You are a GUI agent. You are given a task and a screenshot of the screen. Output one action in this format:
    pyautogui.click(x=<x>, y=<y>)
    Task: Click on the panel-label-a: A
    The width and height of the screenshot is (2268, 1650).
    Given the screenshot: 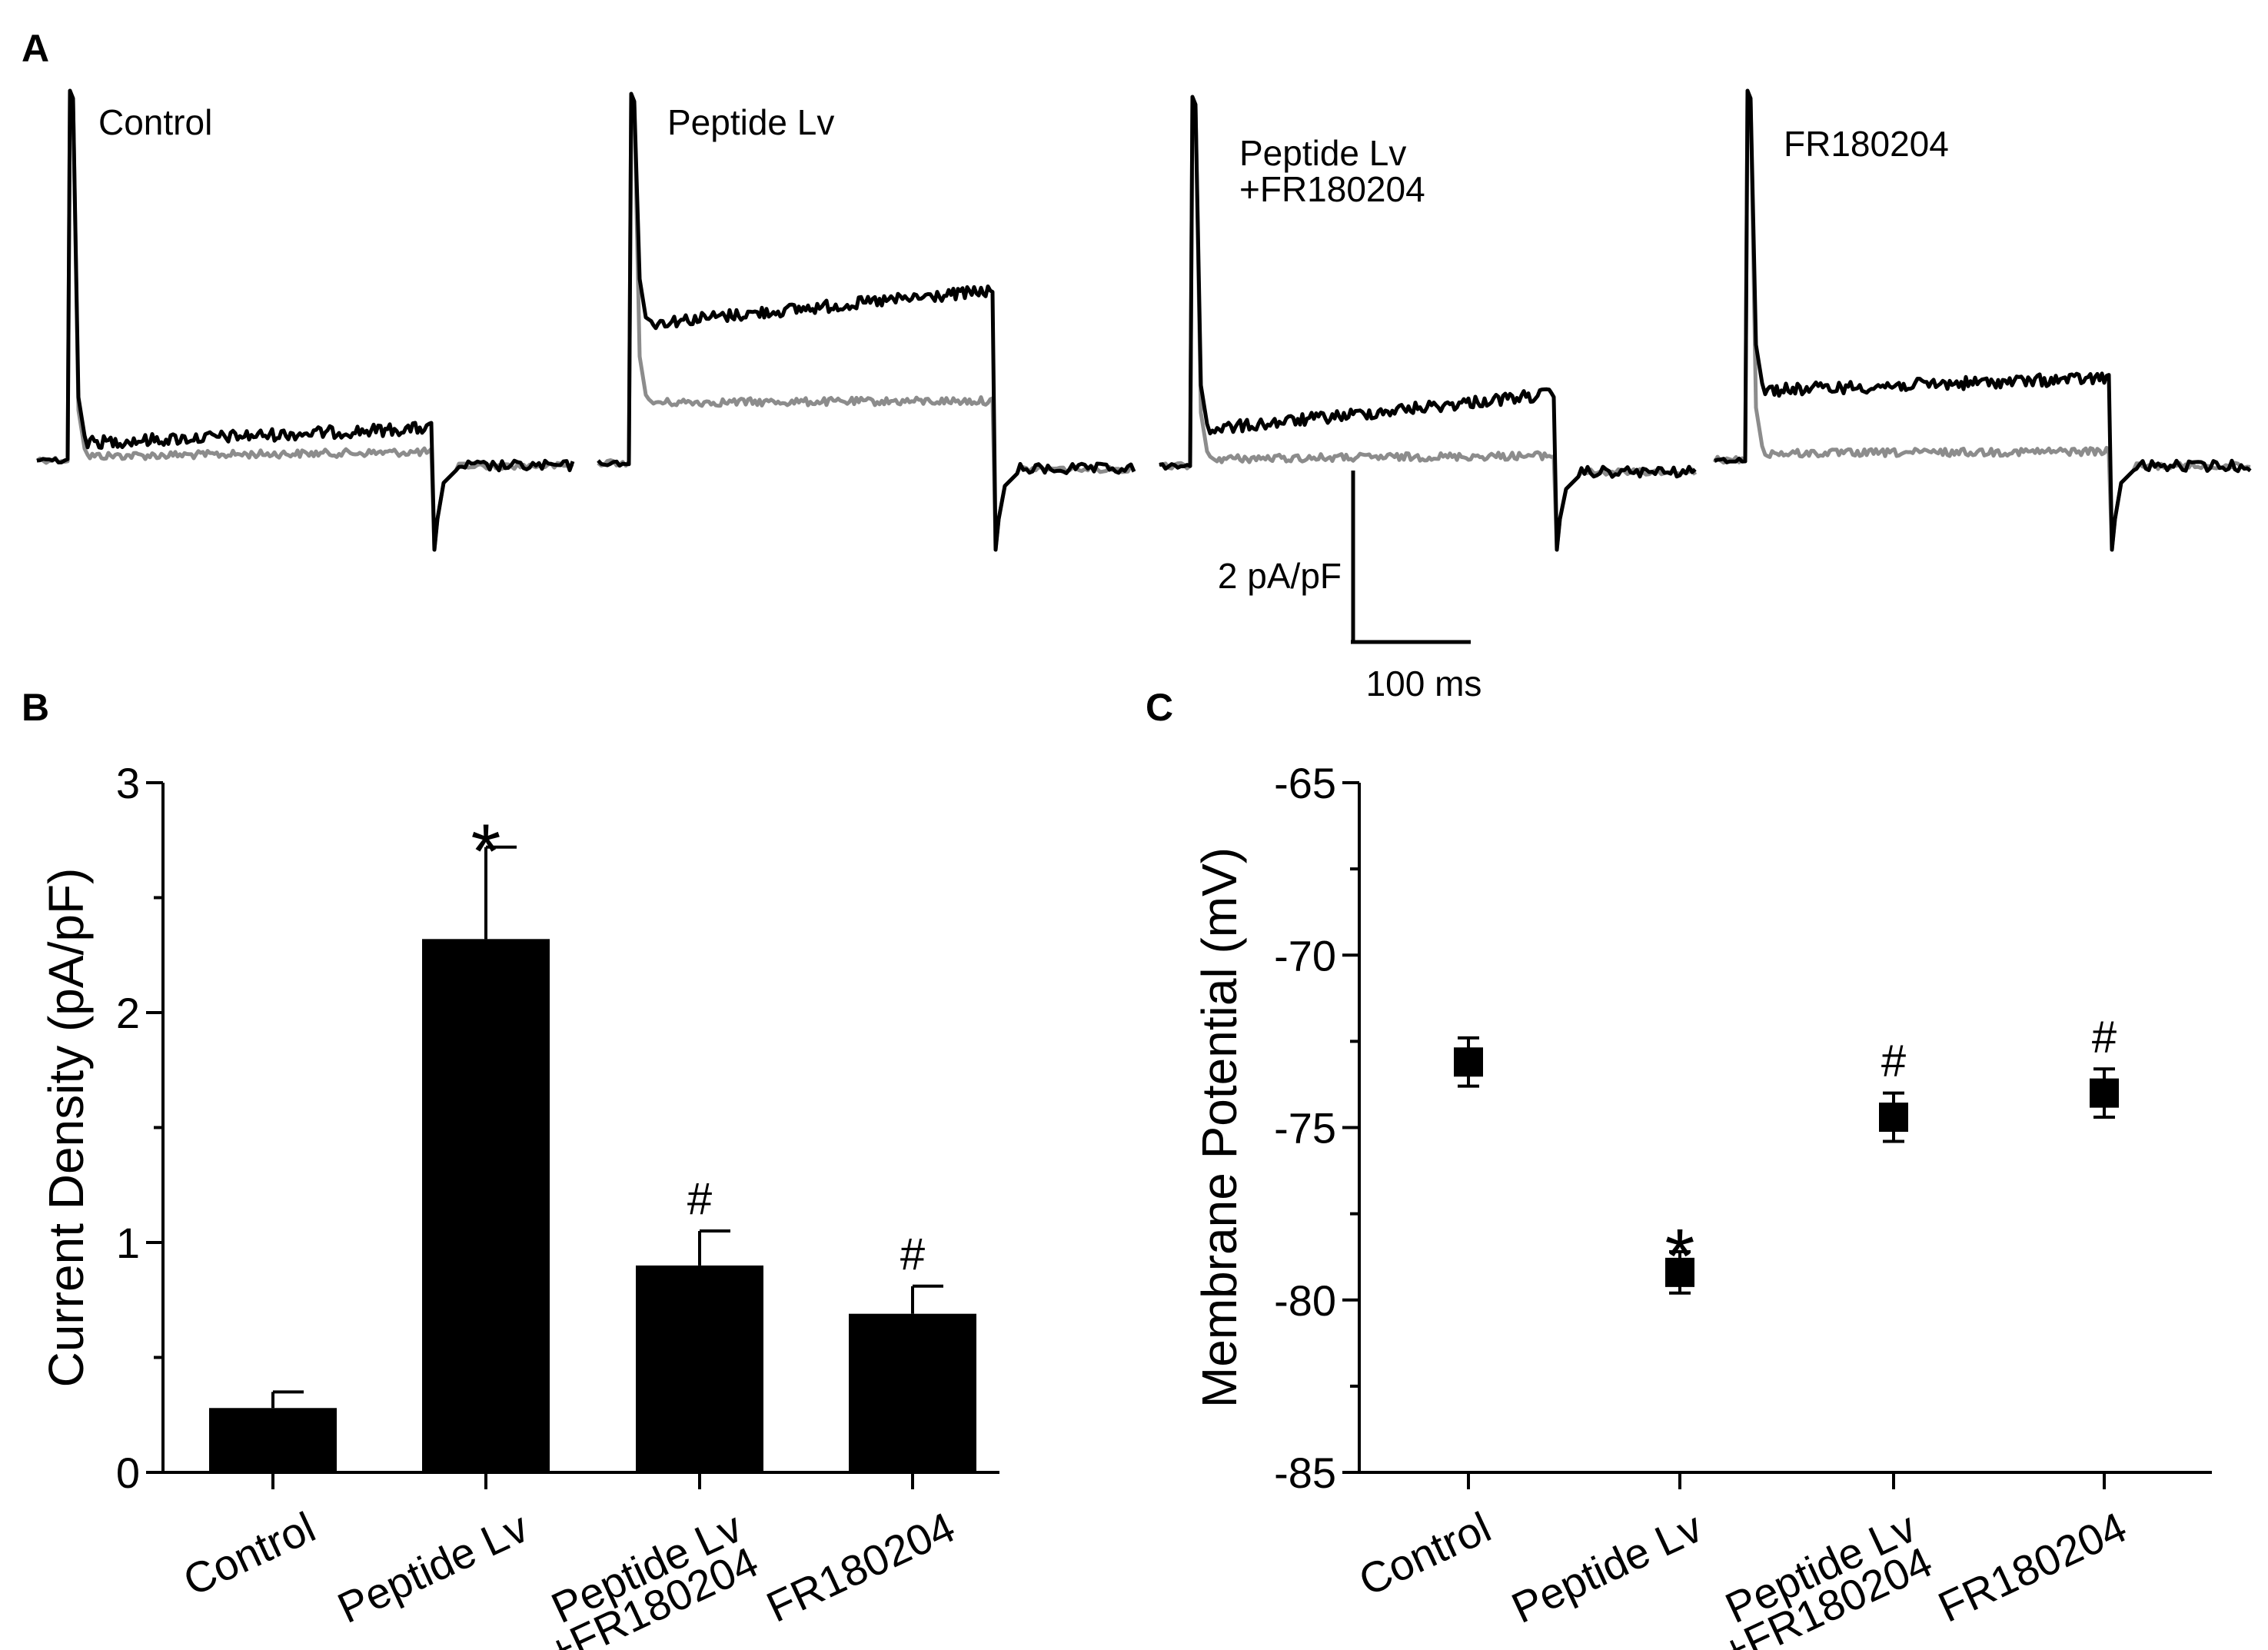 What is the action you would take?
    pyautogui.click(x=35, y=48)
    